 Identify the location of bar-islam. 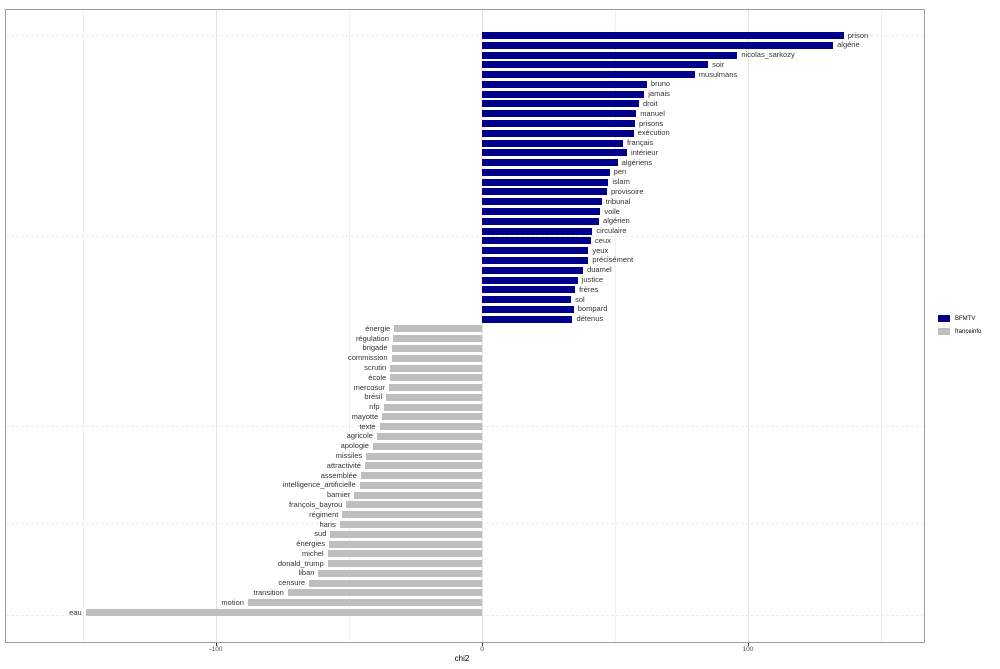
(545, 182).